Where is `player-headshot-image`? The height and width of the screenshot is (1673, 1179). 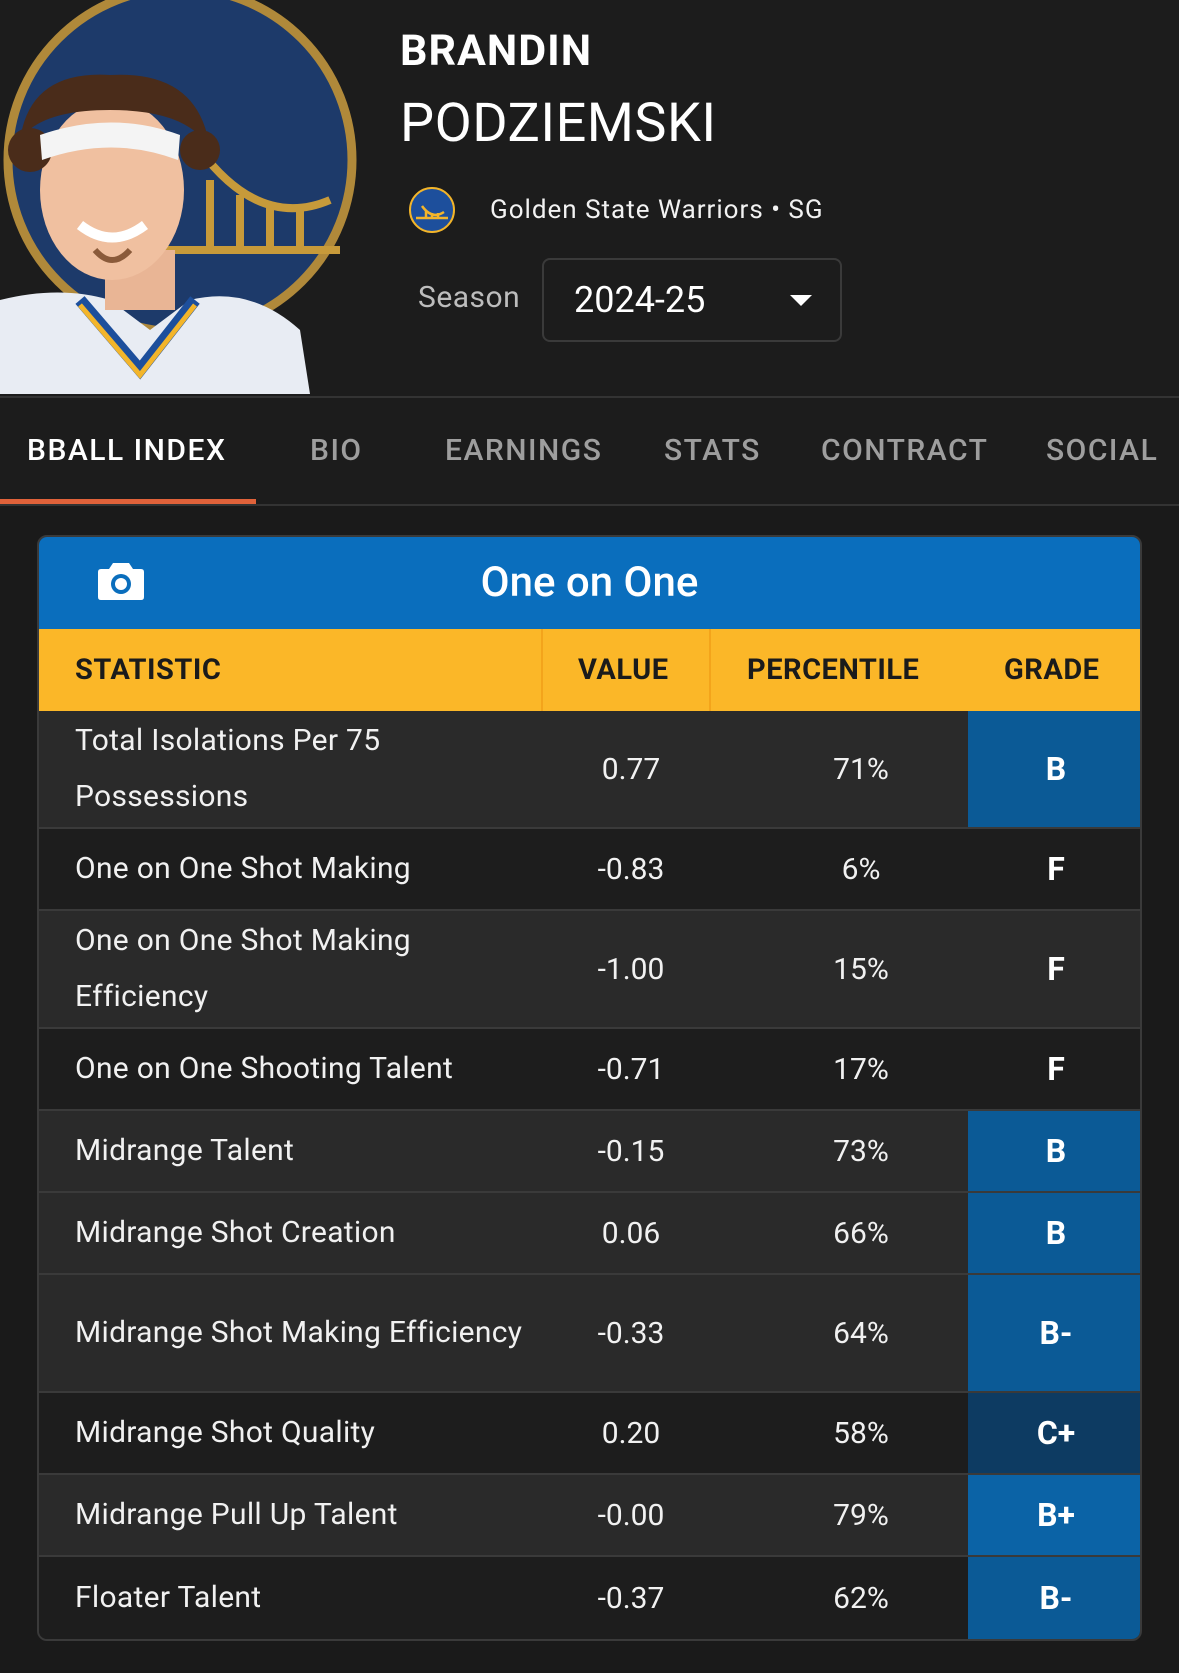
player-headshot-image is located at coordinates (178, 197).